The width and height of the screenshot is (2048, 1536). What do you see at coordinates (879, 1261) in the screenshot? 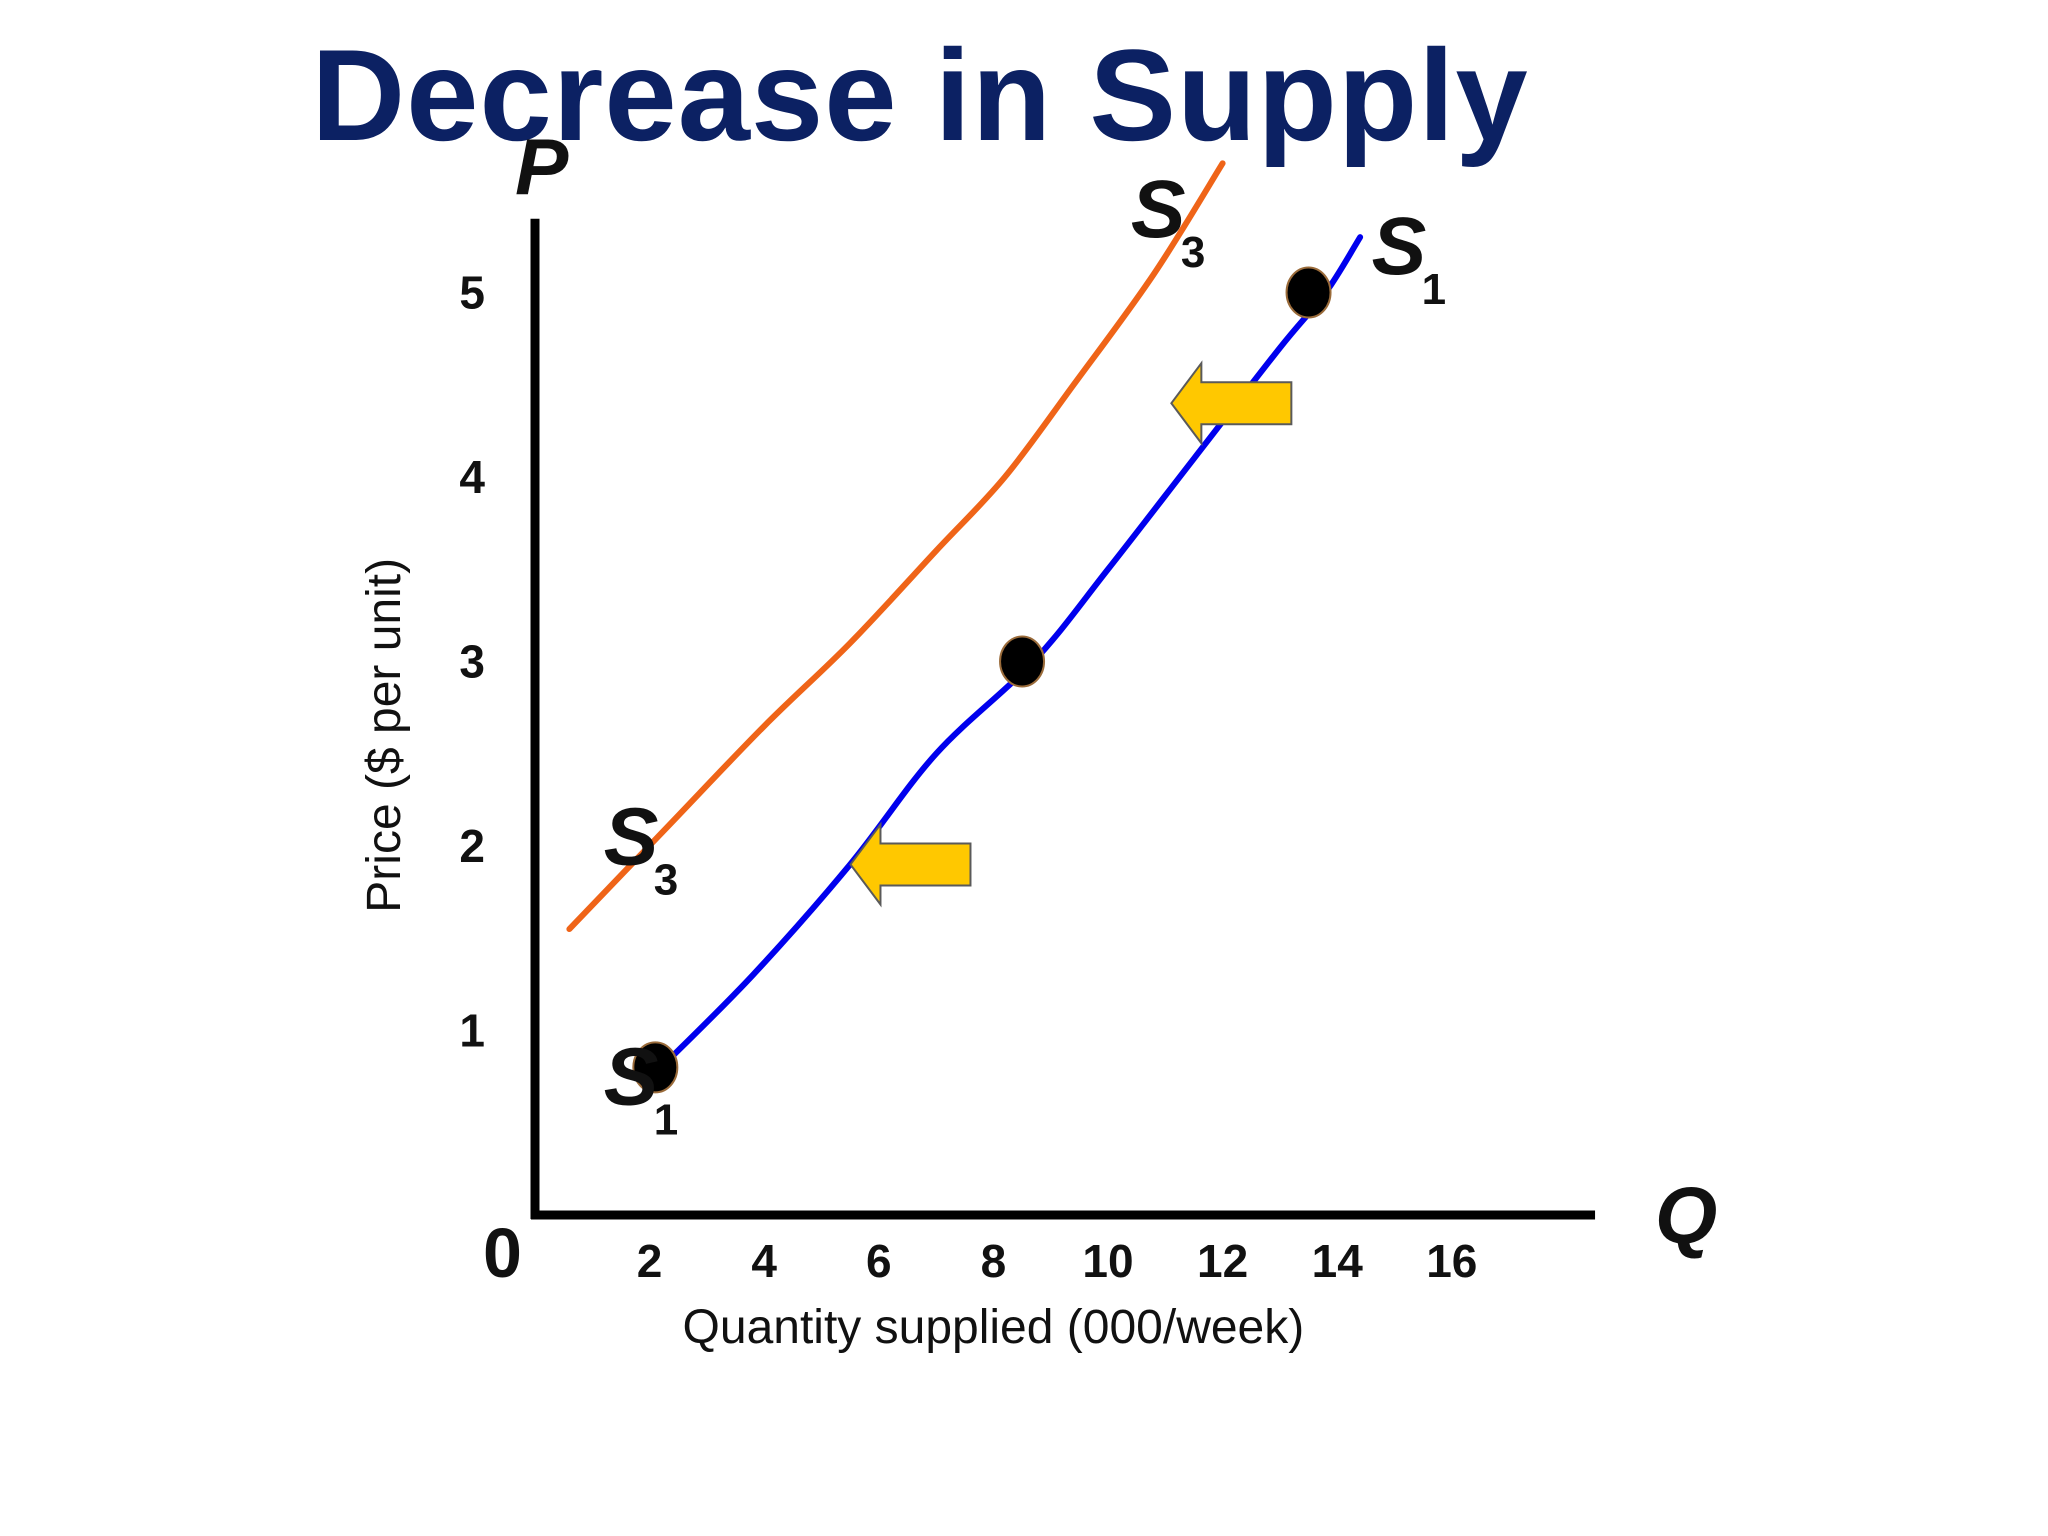
I see `x-tick-label: 6` at bounding box center [879, 1261].